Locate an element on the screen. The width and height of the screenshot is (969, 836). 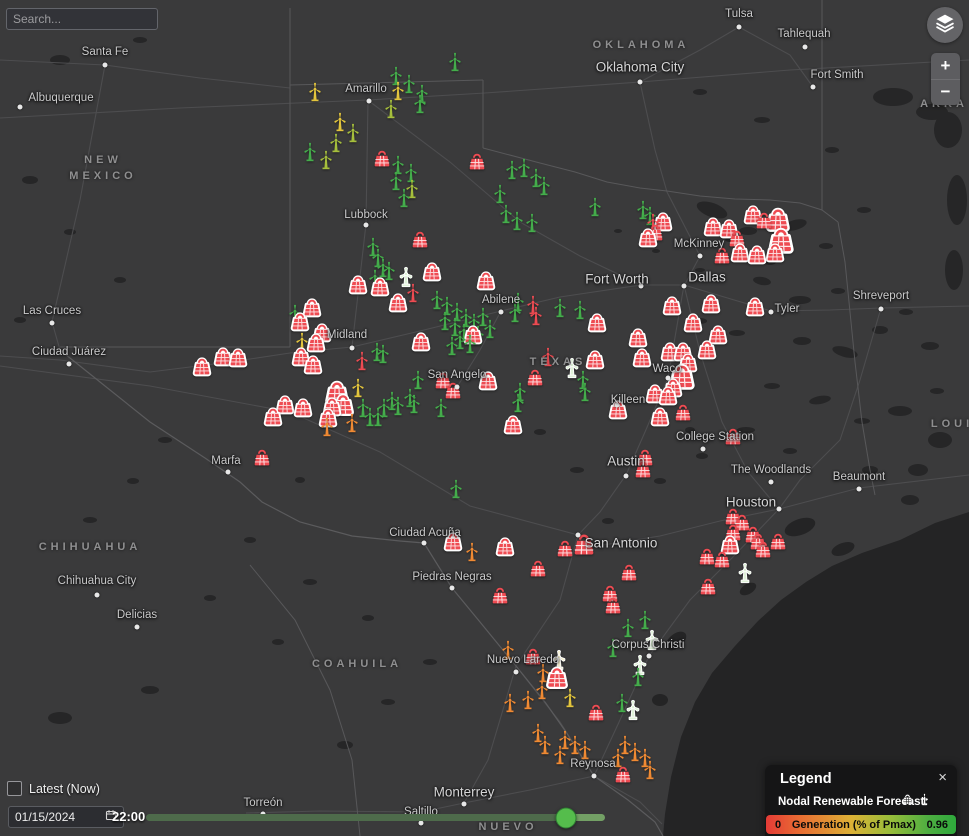
legend-close-button: × is located at coordinates (942, 777).